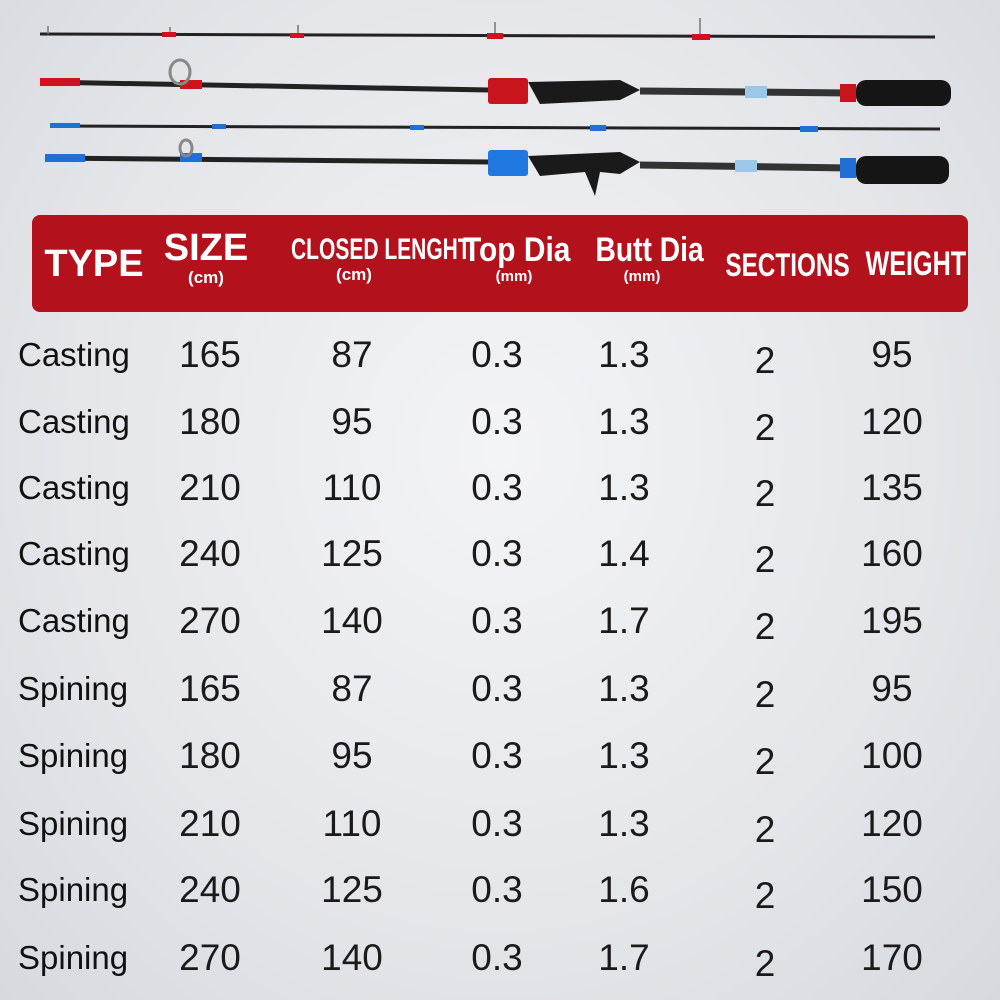 This screenshot has height=1000, width=1000. What do you see at coordinates (206, 248) in the screenshot?
I see `header-size-label: SIZE` at bounding box center [206, 248].